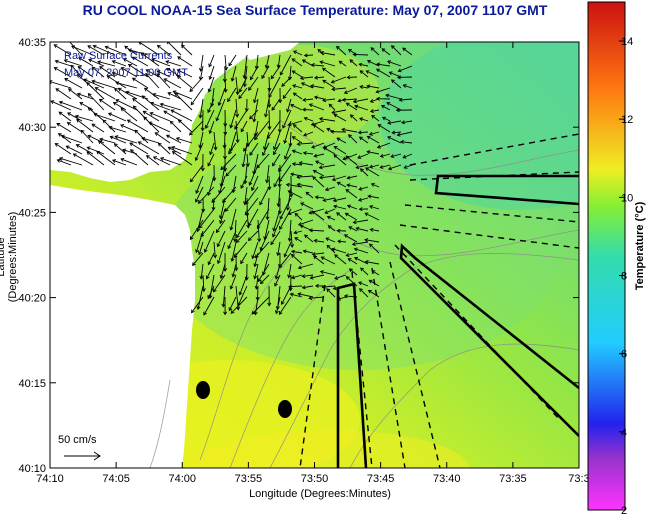 The height and width of the screenshot is (515, 651). Describe the element at coordinates (32, 213) in the screenshot. I see `y-tick-label: 40:25` at that location.